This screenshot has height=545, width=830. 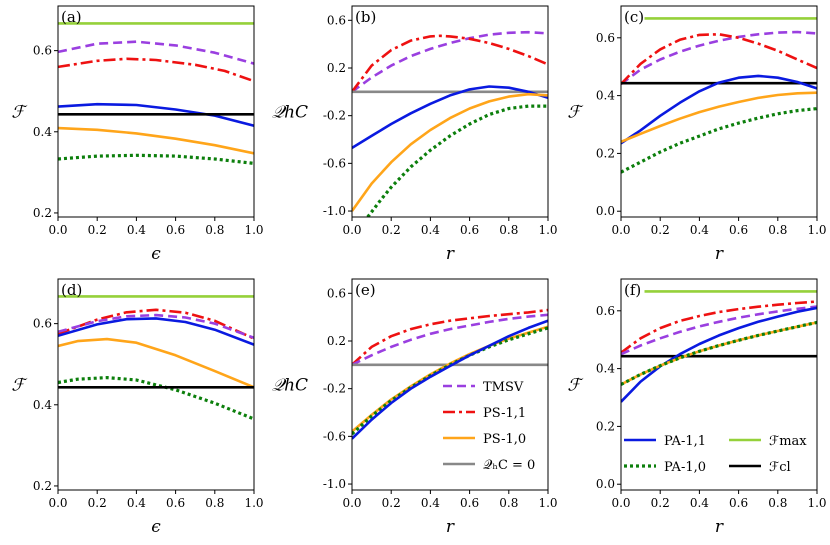 I want to click on legend-label-Fcl: ℱcl, so click(x=780, y=467).